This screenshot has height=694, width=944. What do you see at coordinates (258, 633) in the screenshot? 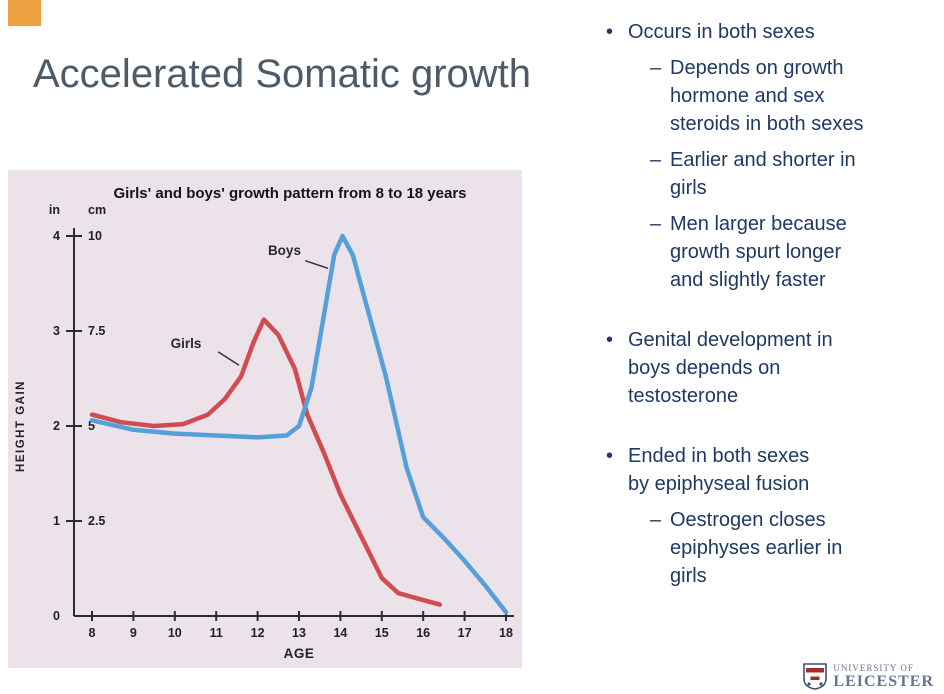
I see `svg-text: 12` at bounding box center [258, 633].